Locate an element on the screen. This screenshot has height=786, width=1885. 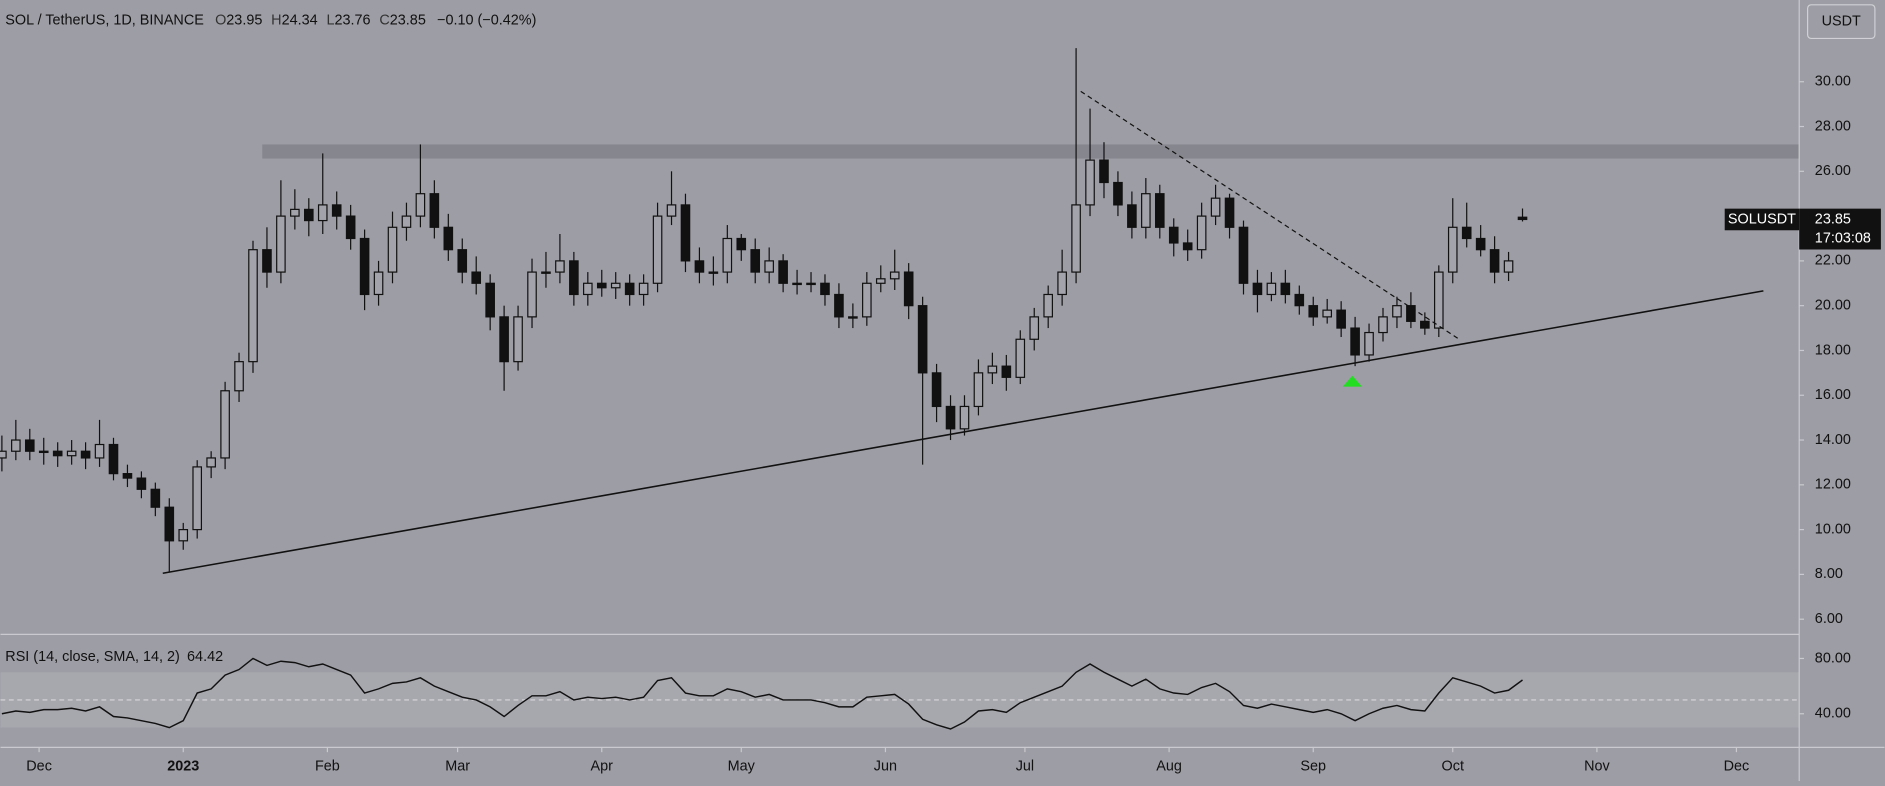
x-tick-label: Feb is located at coordinates (327, 766).